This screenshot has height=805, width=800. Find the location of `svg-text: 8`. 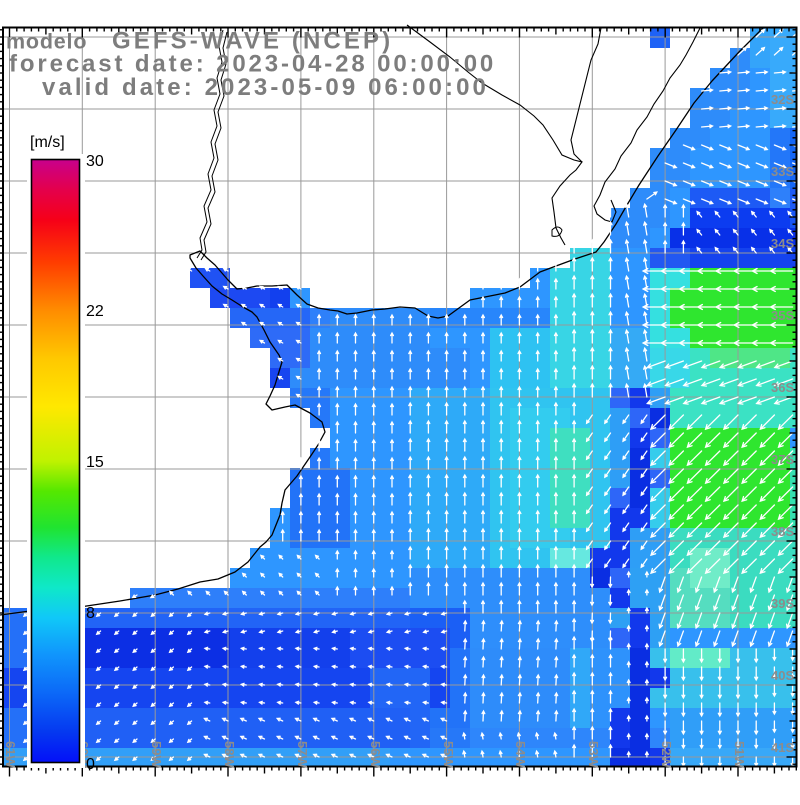

svg-text: 8 is located at coordinates (90, 613).